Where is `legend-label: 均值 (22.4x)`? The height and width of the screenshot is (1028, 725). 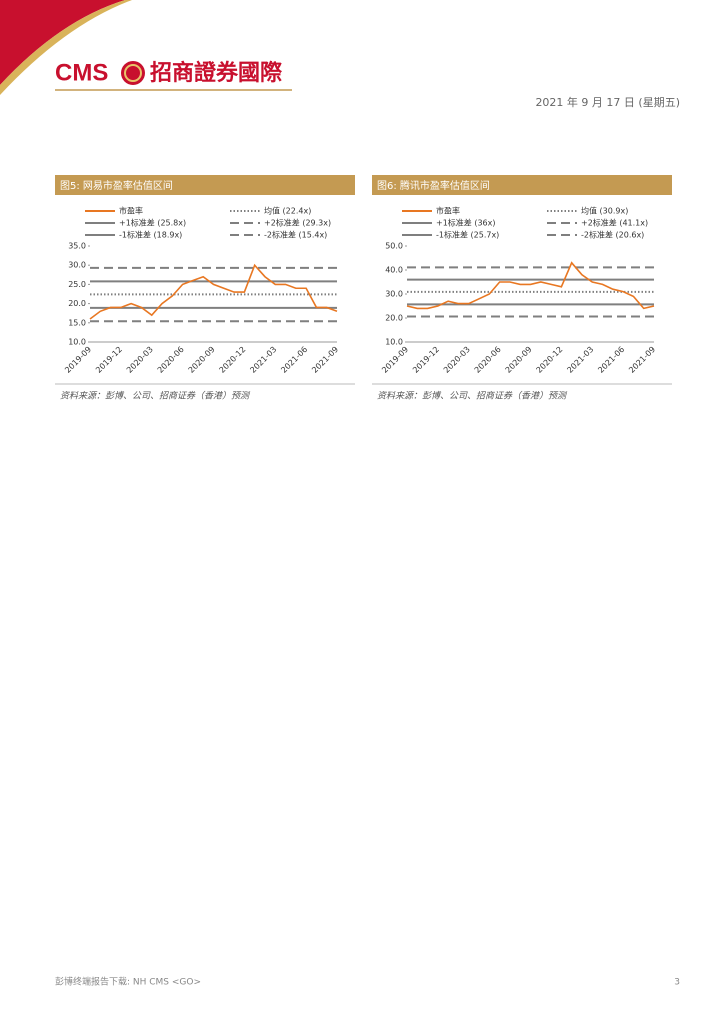
legend-label: 均值 (22.4x) is located at coordinates (287, 211).